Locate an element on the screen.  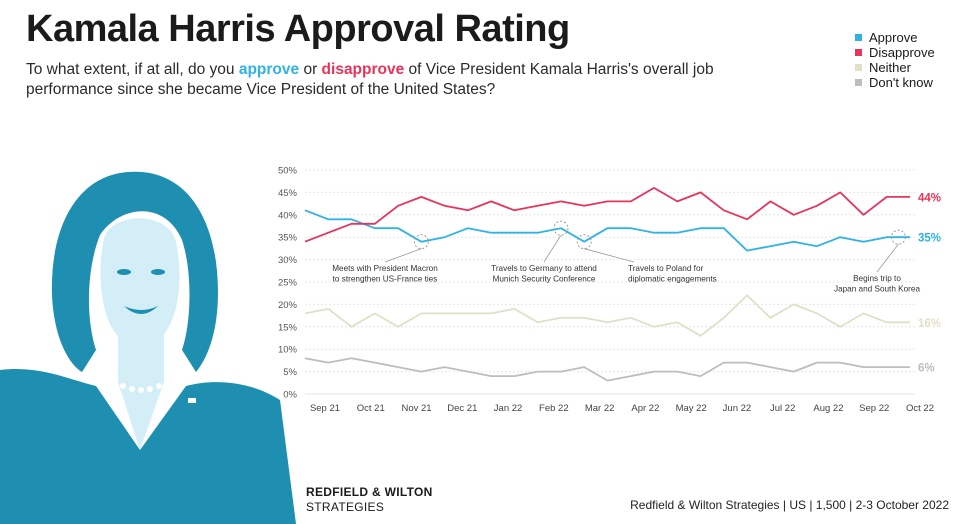
portrait-eye-left is located at coordinates (124, 272).